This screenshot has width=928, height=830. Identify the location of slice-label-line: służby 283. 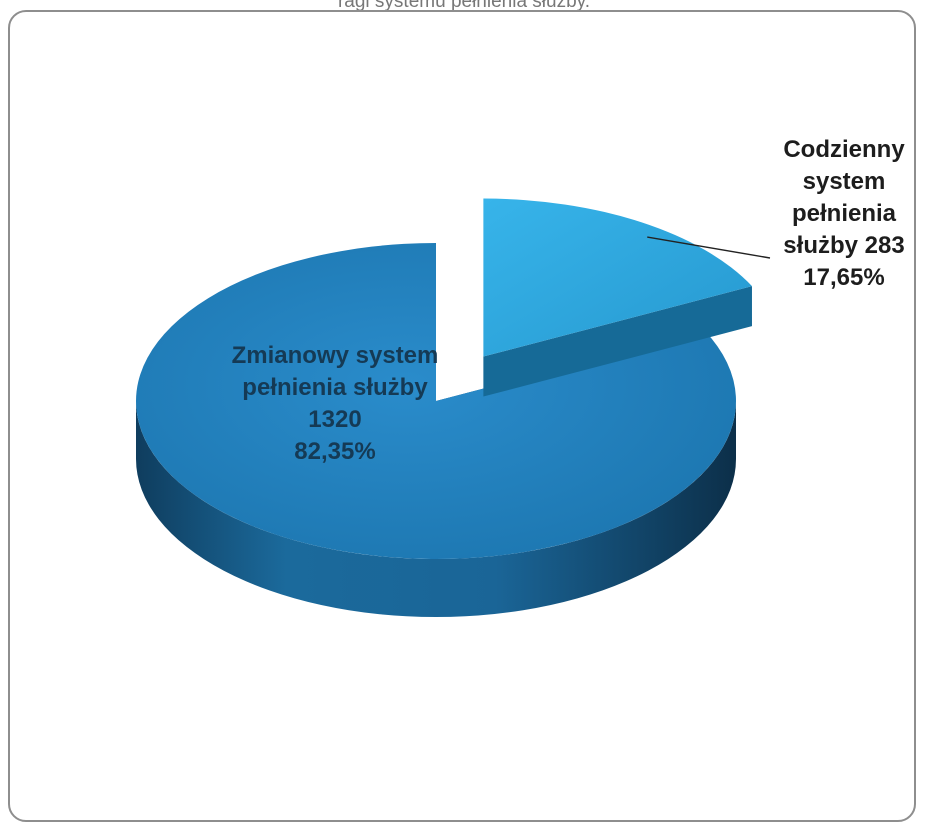
(844, 245).